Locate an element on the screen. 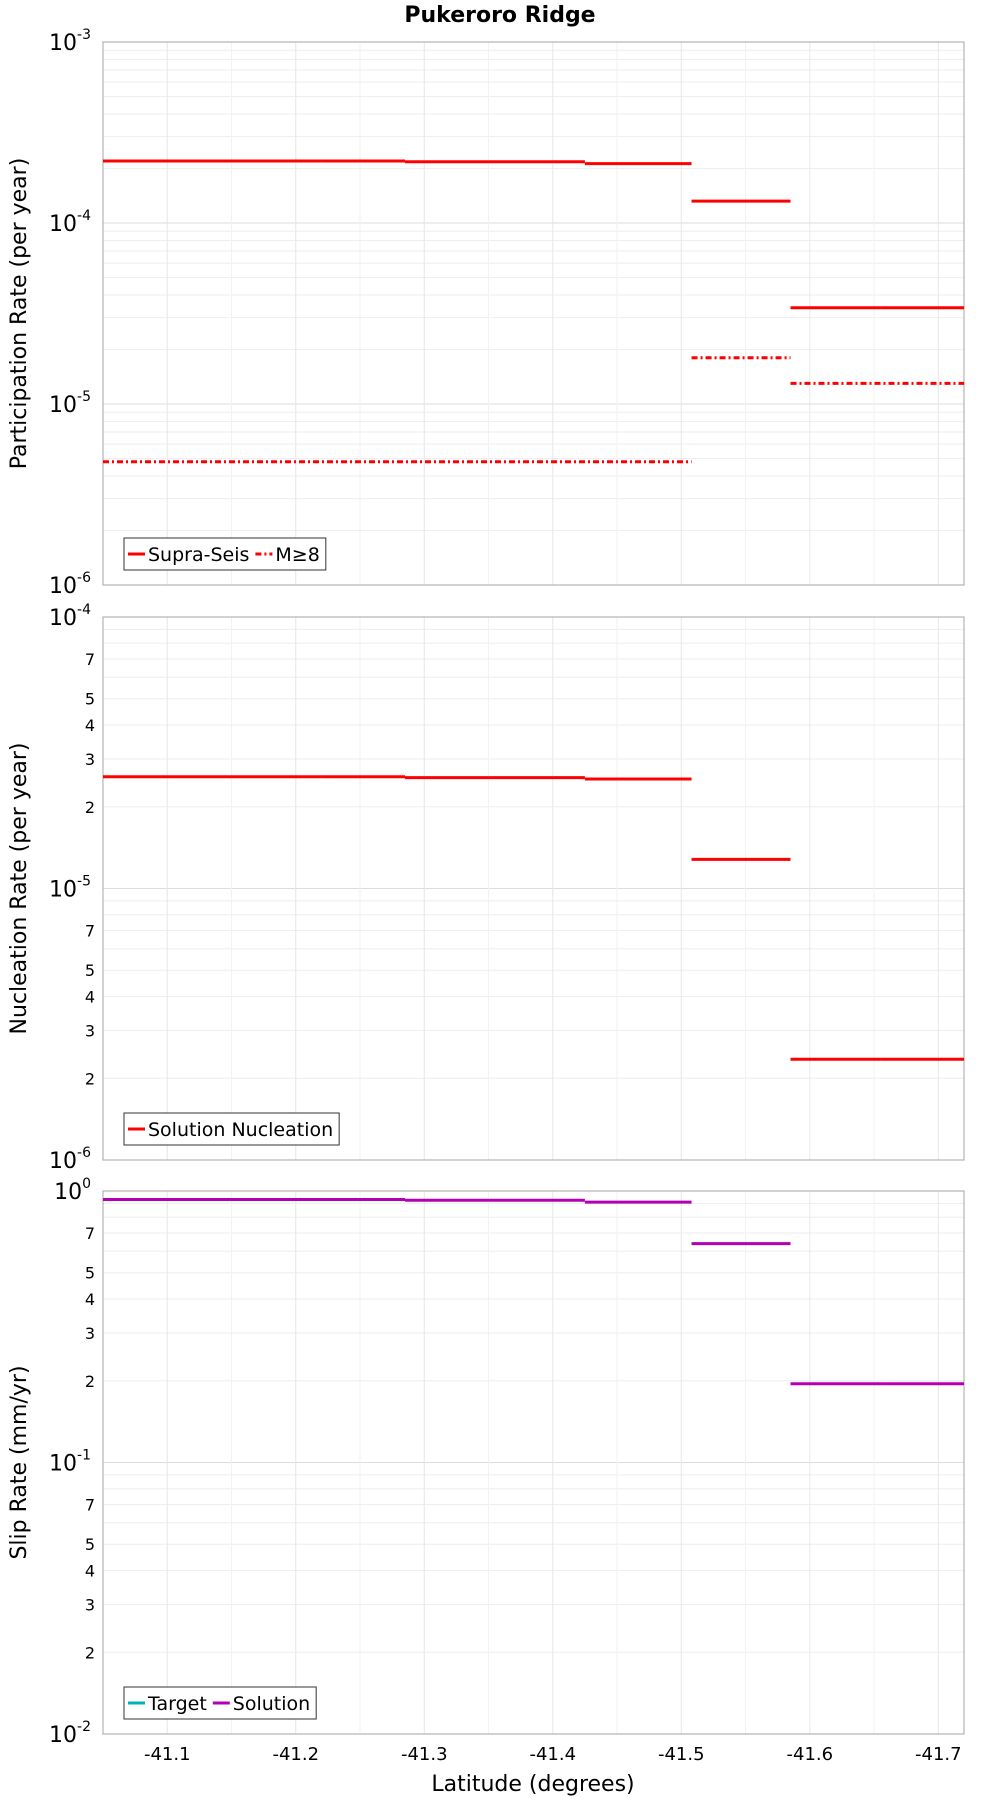 The image size is (1000, 1800). legend-label: Solution is located at coordinates (271, 1704).